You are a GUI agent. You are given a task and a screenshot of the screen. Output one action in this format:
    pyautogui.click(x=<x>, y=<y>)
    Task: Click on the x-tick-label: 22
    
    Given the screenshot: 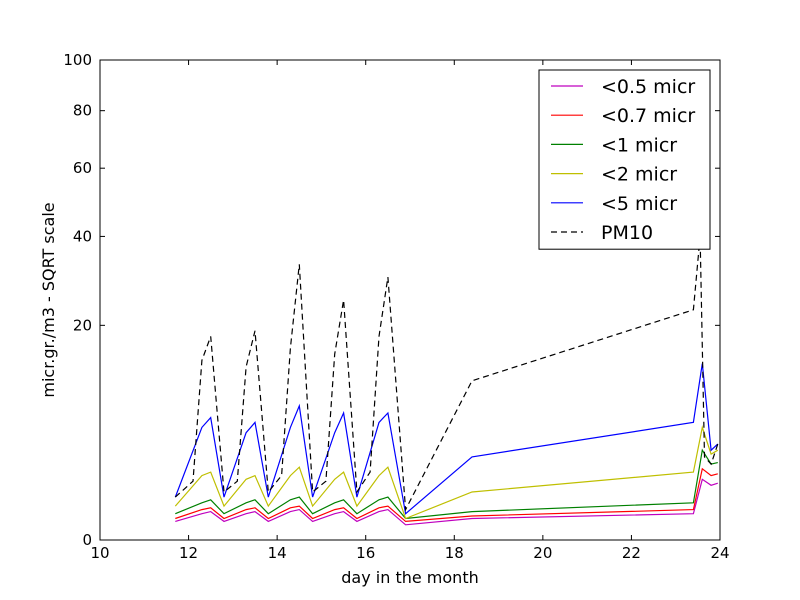 What is the action you would take?
    pyautogui.click(x=631, y=553)
    